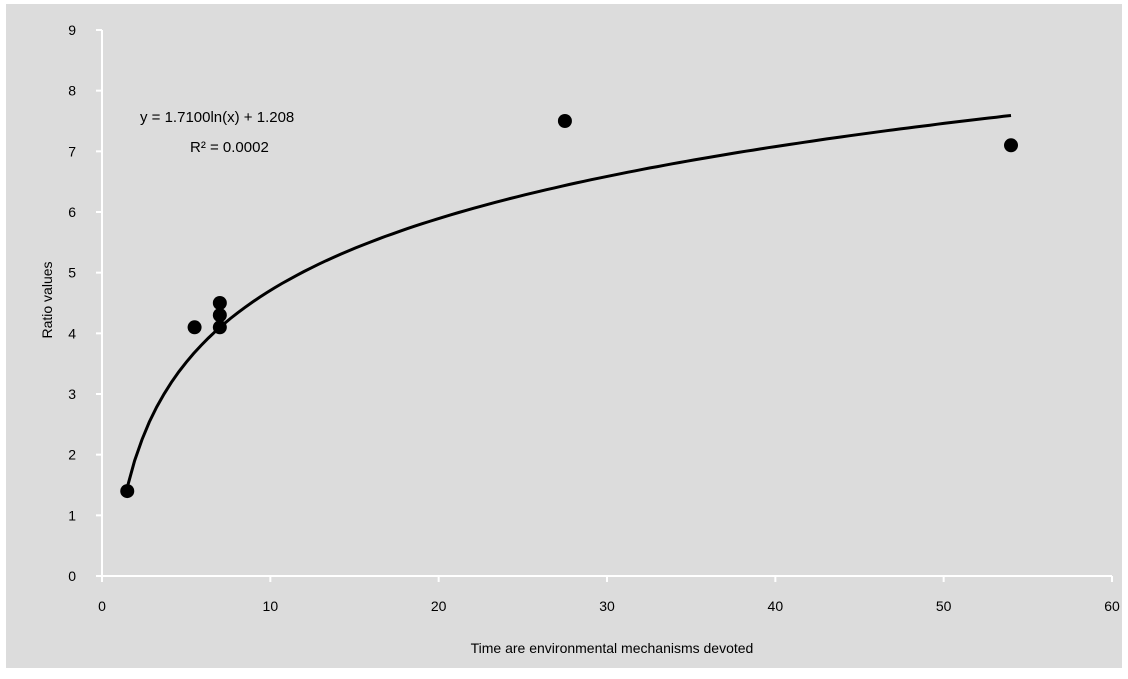  What do you see at coordinates (72, 273) in the screenshot?
I see `y-tick-label: 5` at bounding box center [72, 273].